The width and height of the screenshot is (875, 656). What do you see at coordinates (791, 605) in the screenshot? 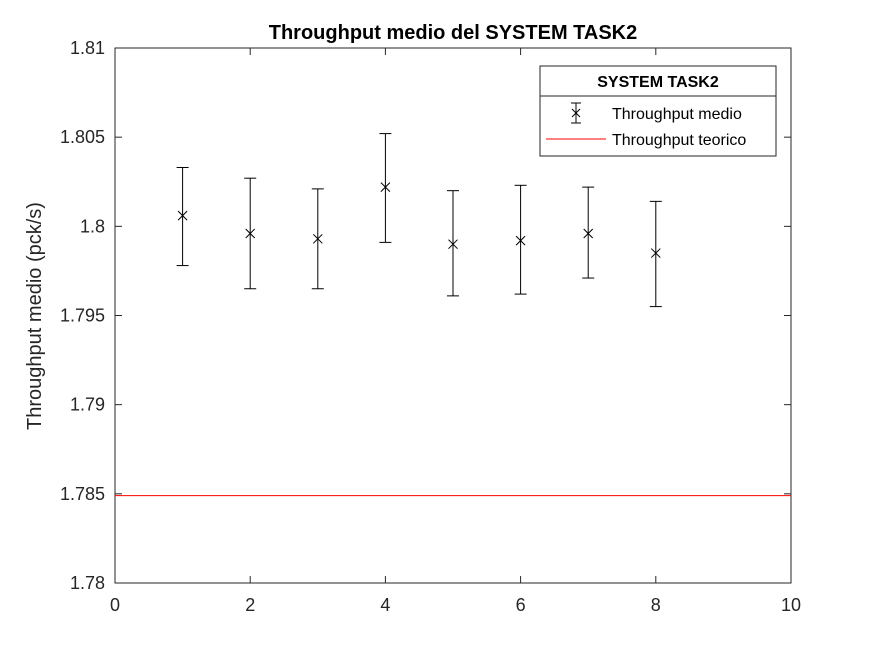
I see `x-tick-label: 10` at bounding box center [791, 605].